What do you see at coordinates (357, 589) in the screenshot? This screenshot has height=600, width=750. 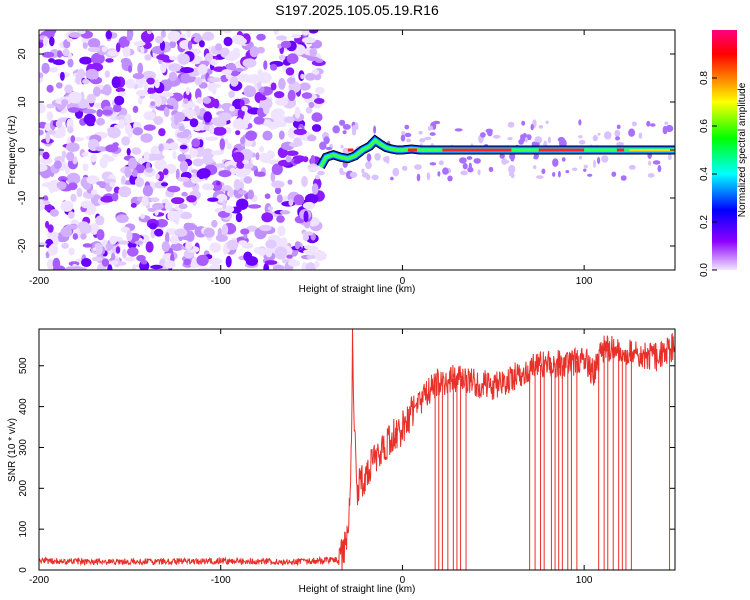 I see `snr-x-label: Height of straight line (km)` at bounding box center [357, 589].